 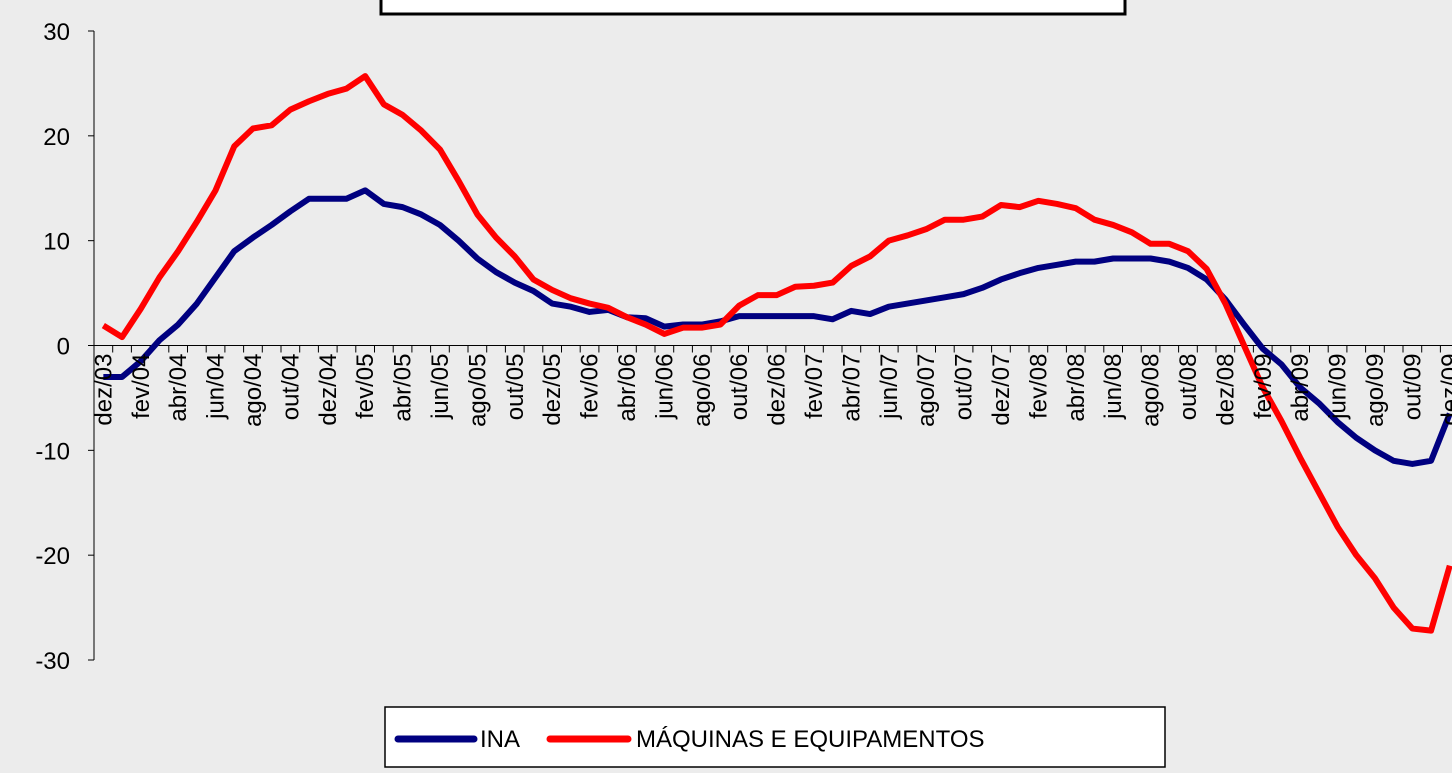 What do you see at coordinates (739, 387) in the screenshot?
I see `x-tick-label: out/06` at bounding box center [739, 387].